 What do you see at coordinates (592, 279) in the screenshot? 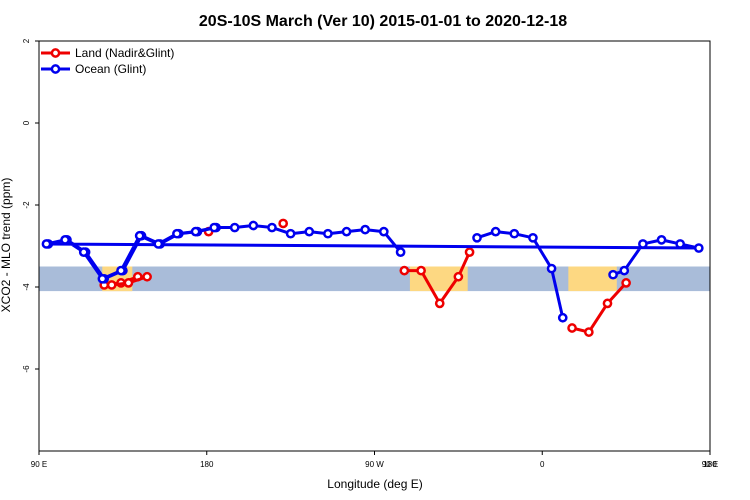
I see `land-band` at bounding box center [592, 279].